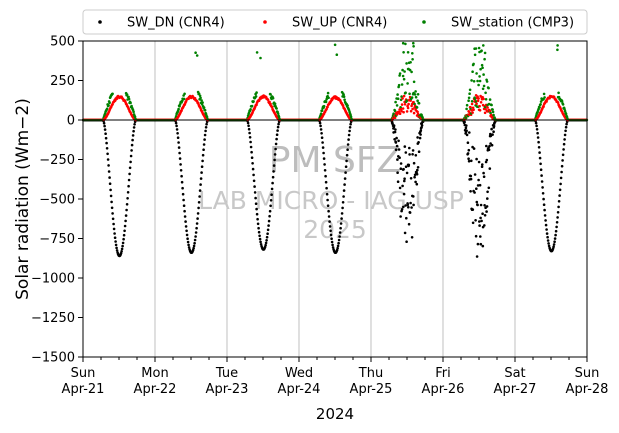 This screenshot has height=433, width=619. Describe the element at coordinates (62, 42) in the screenshot. I see `y-tick-label: 500` at that location.